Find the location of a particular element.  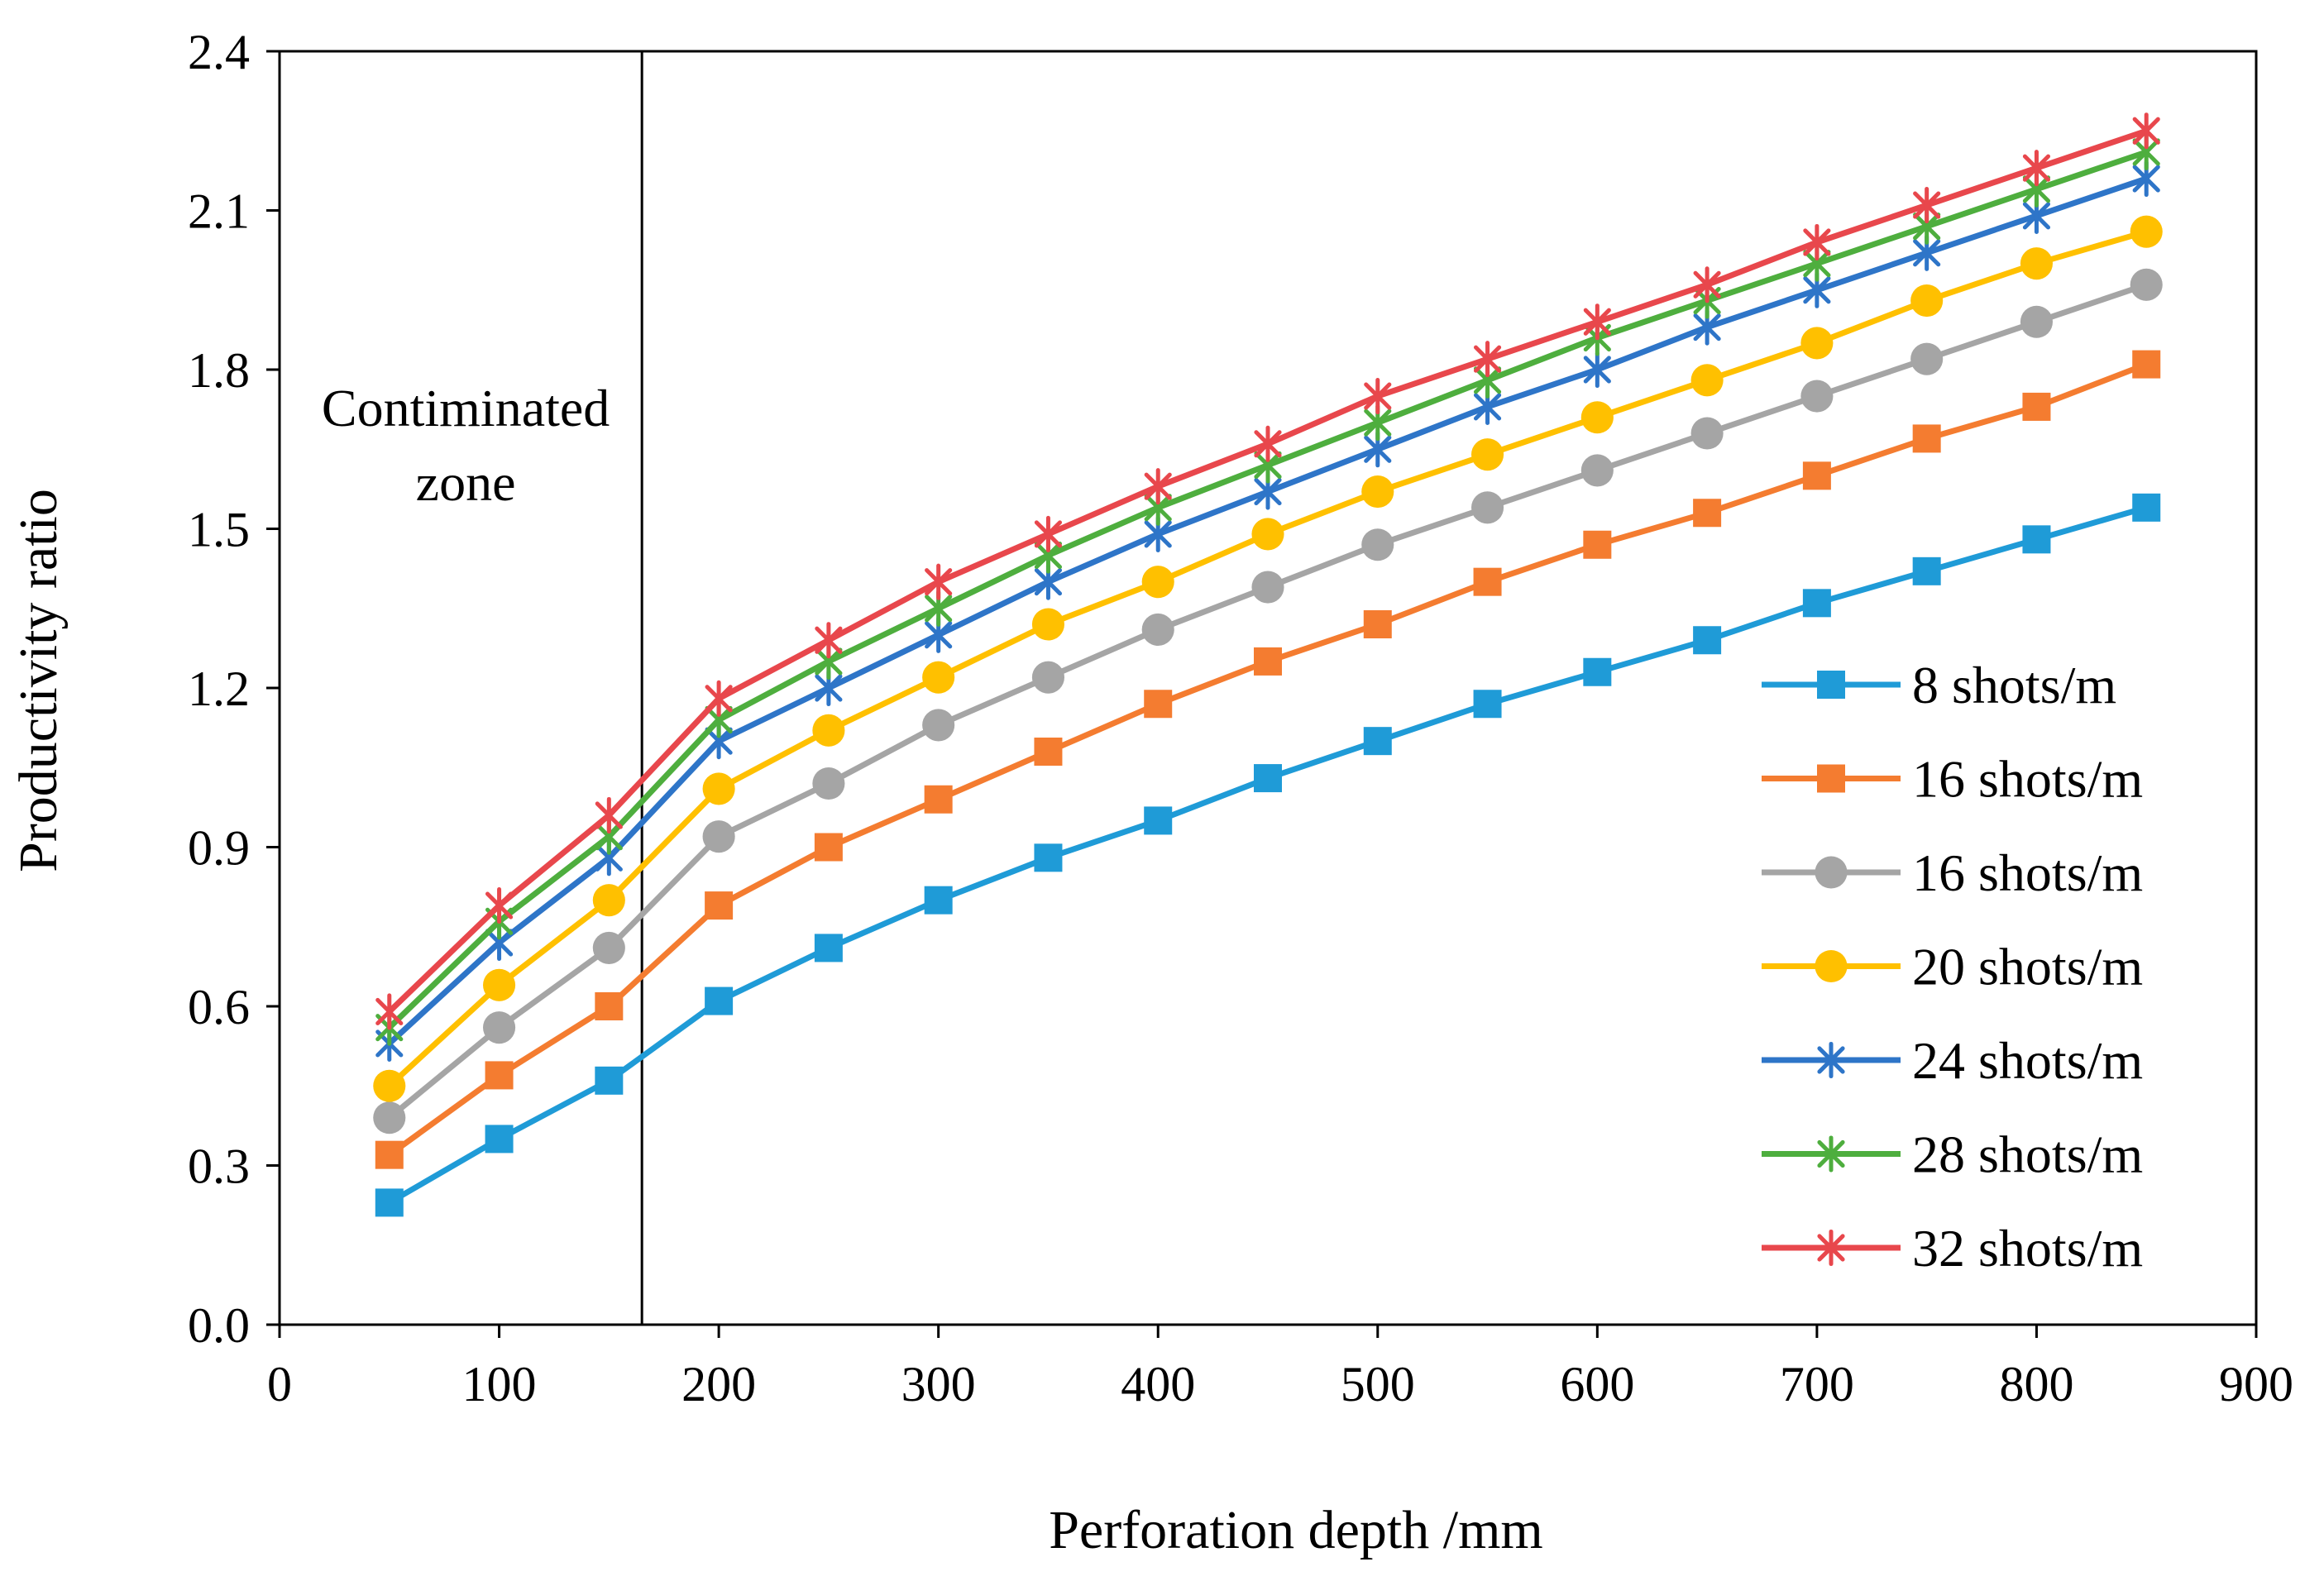

y-tick-label: 0.9 is located at coordinates (219, 848).